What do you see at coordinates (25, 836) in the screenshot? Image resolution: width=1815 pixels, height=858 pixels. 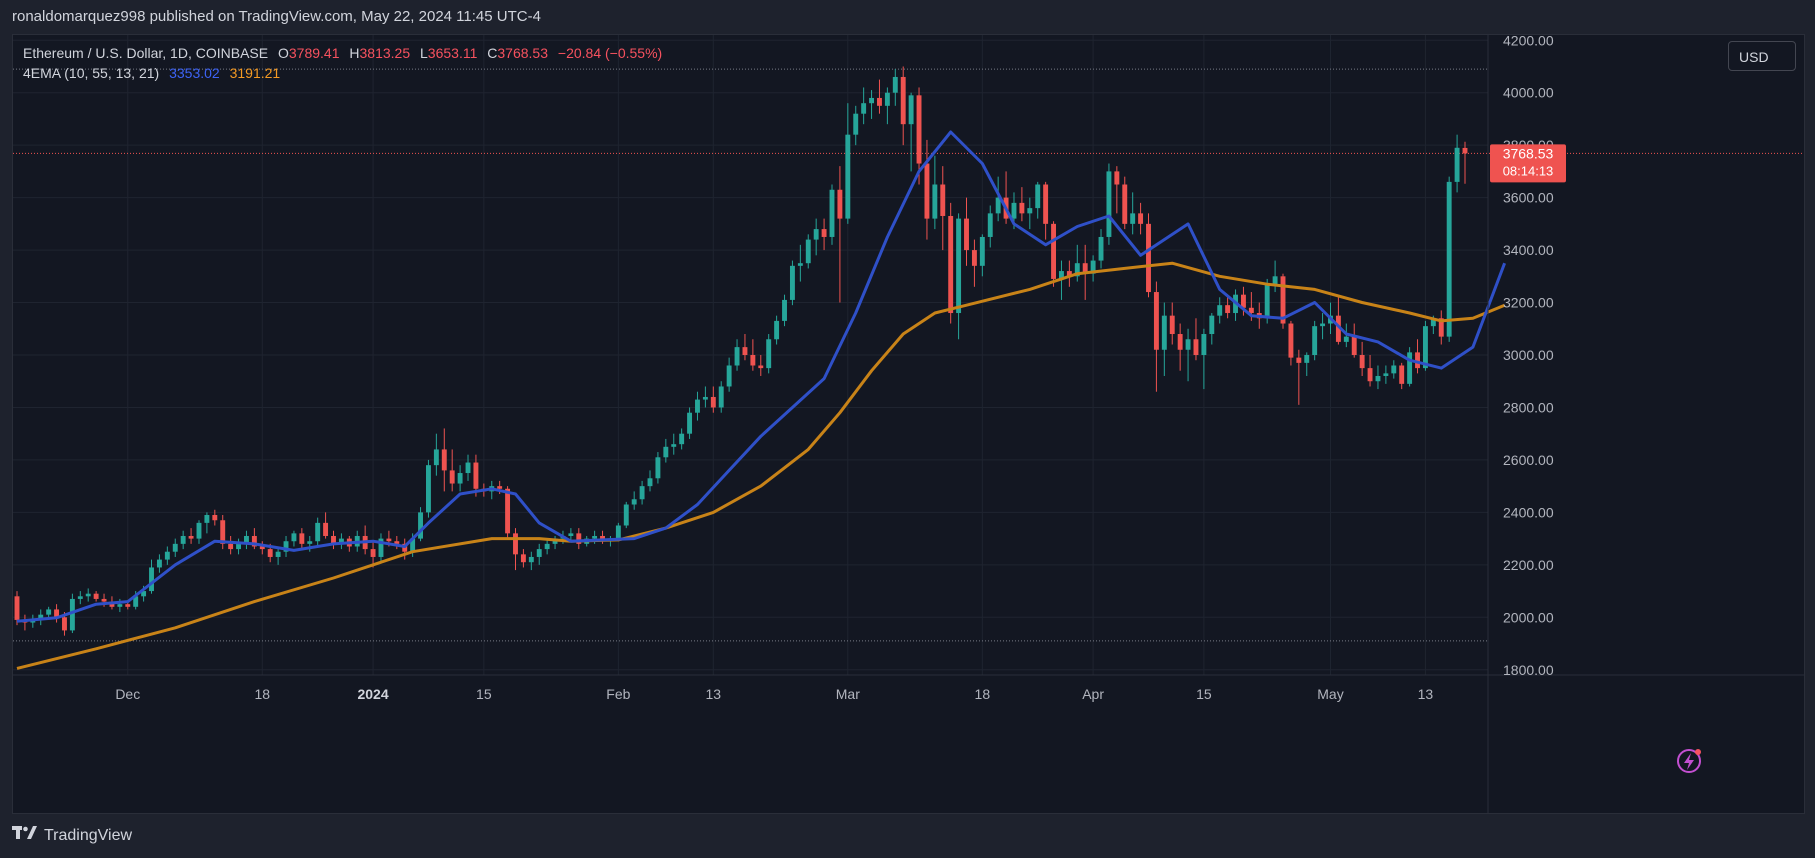 I see `tradingview-logo-icon` at bounding box center [25, 836].